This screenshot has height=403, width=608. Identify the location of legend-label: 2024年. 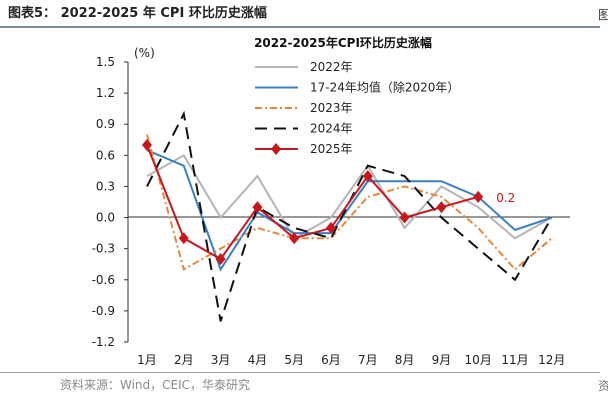
(331, 129).